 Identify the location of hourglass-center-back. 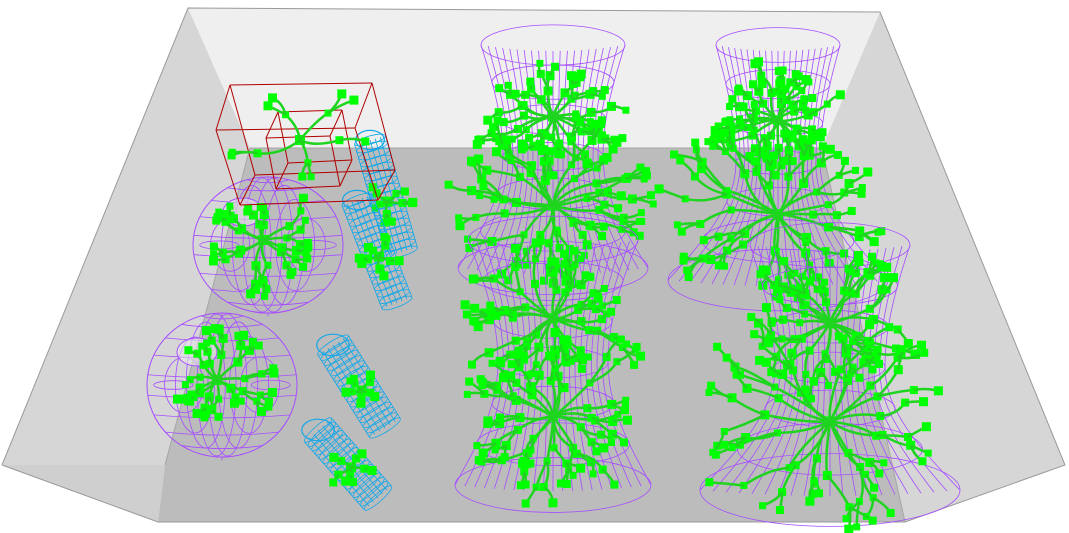
(550, 159).